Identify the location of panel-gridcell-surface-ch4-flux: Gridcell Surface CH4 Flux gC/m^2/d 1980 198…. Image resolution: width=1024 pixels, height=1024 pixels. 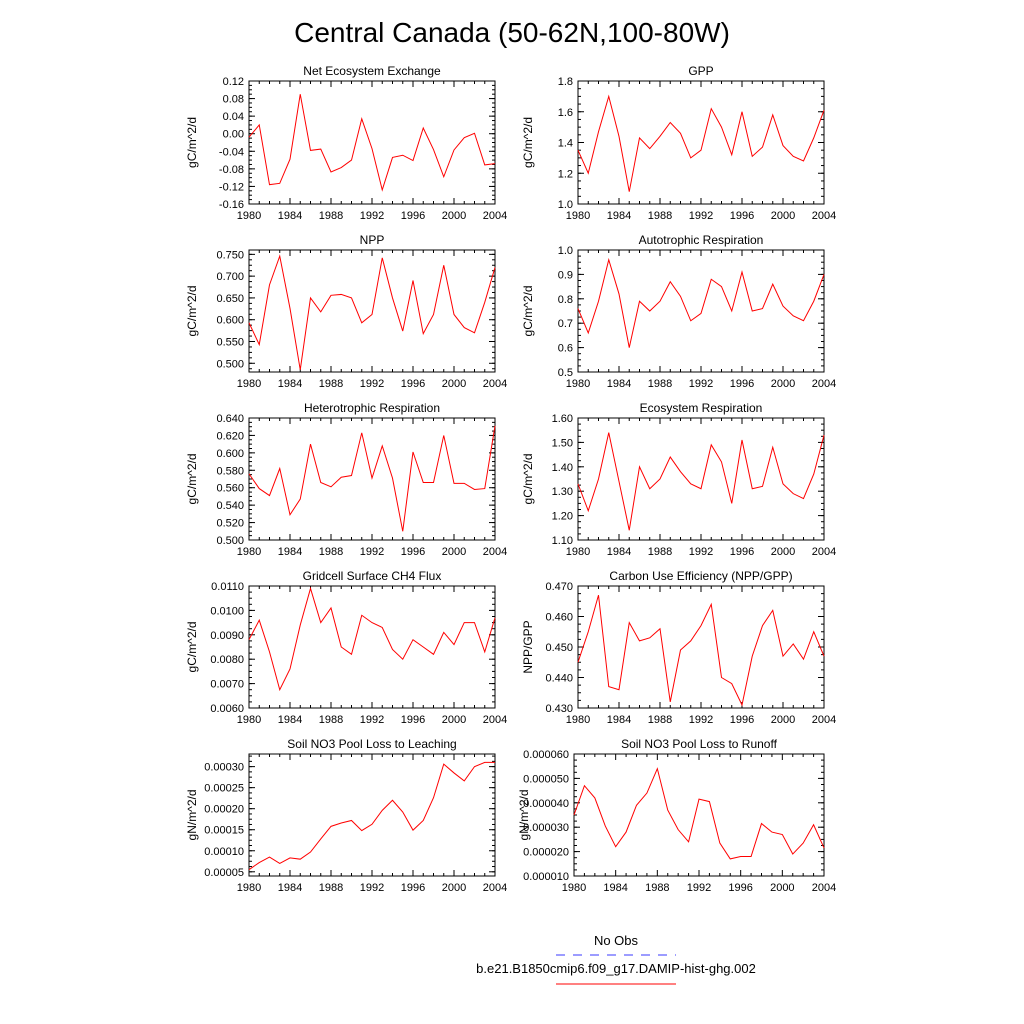
(346, 647).